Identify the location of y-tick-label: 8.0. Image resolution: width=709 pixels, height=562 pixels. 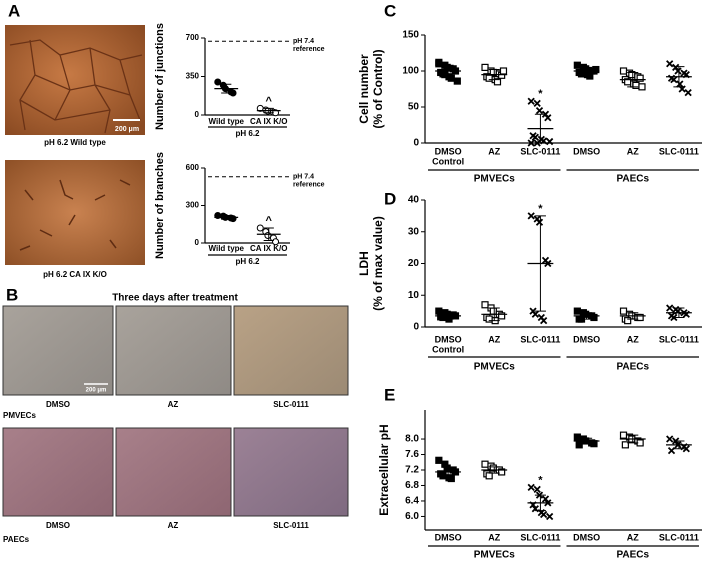
(412, 439).